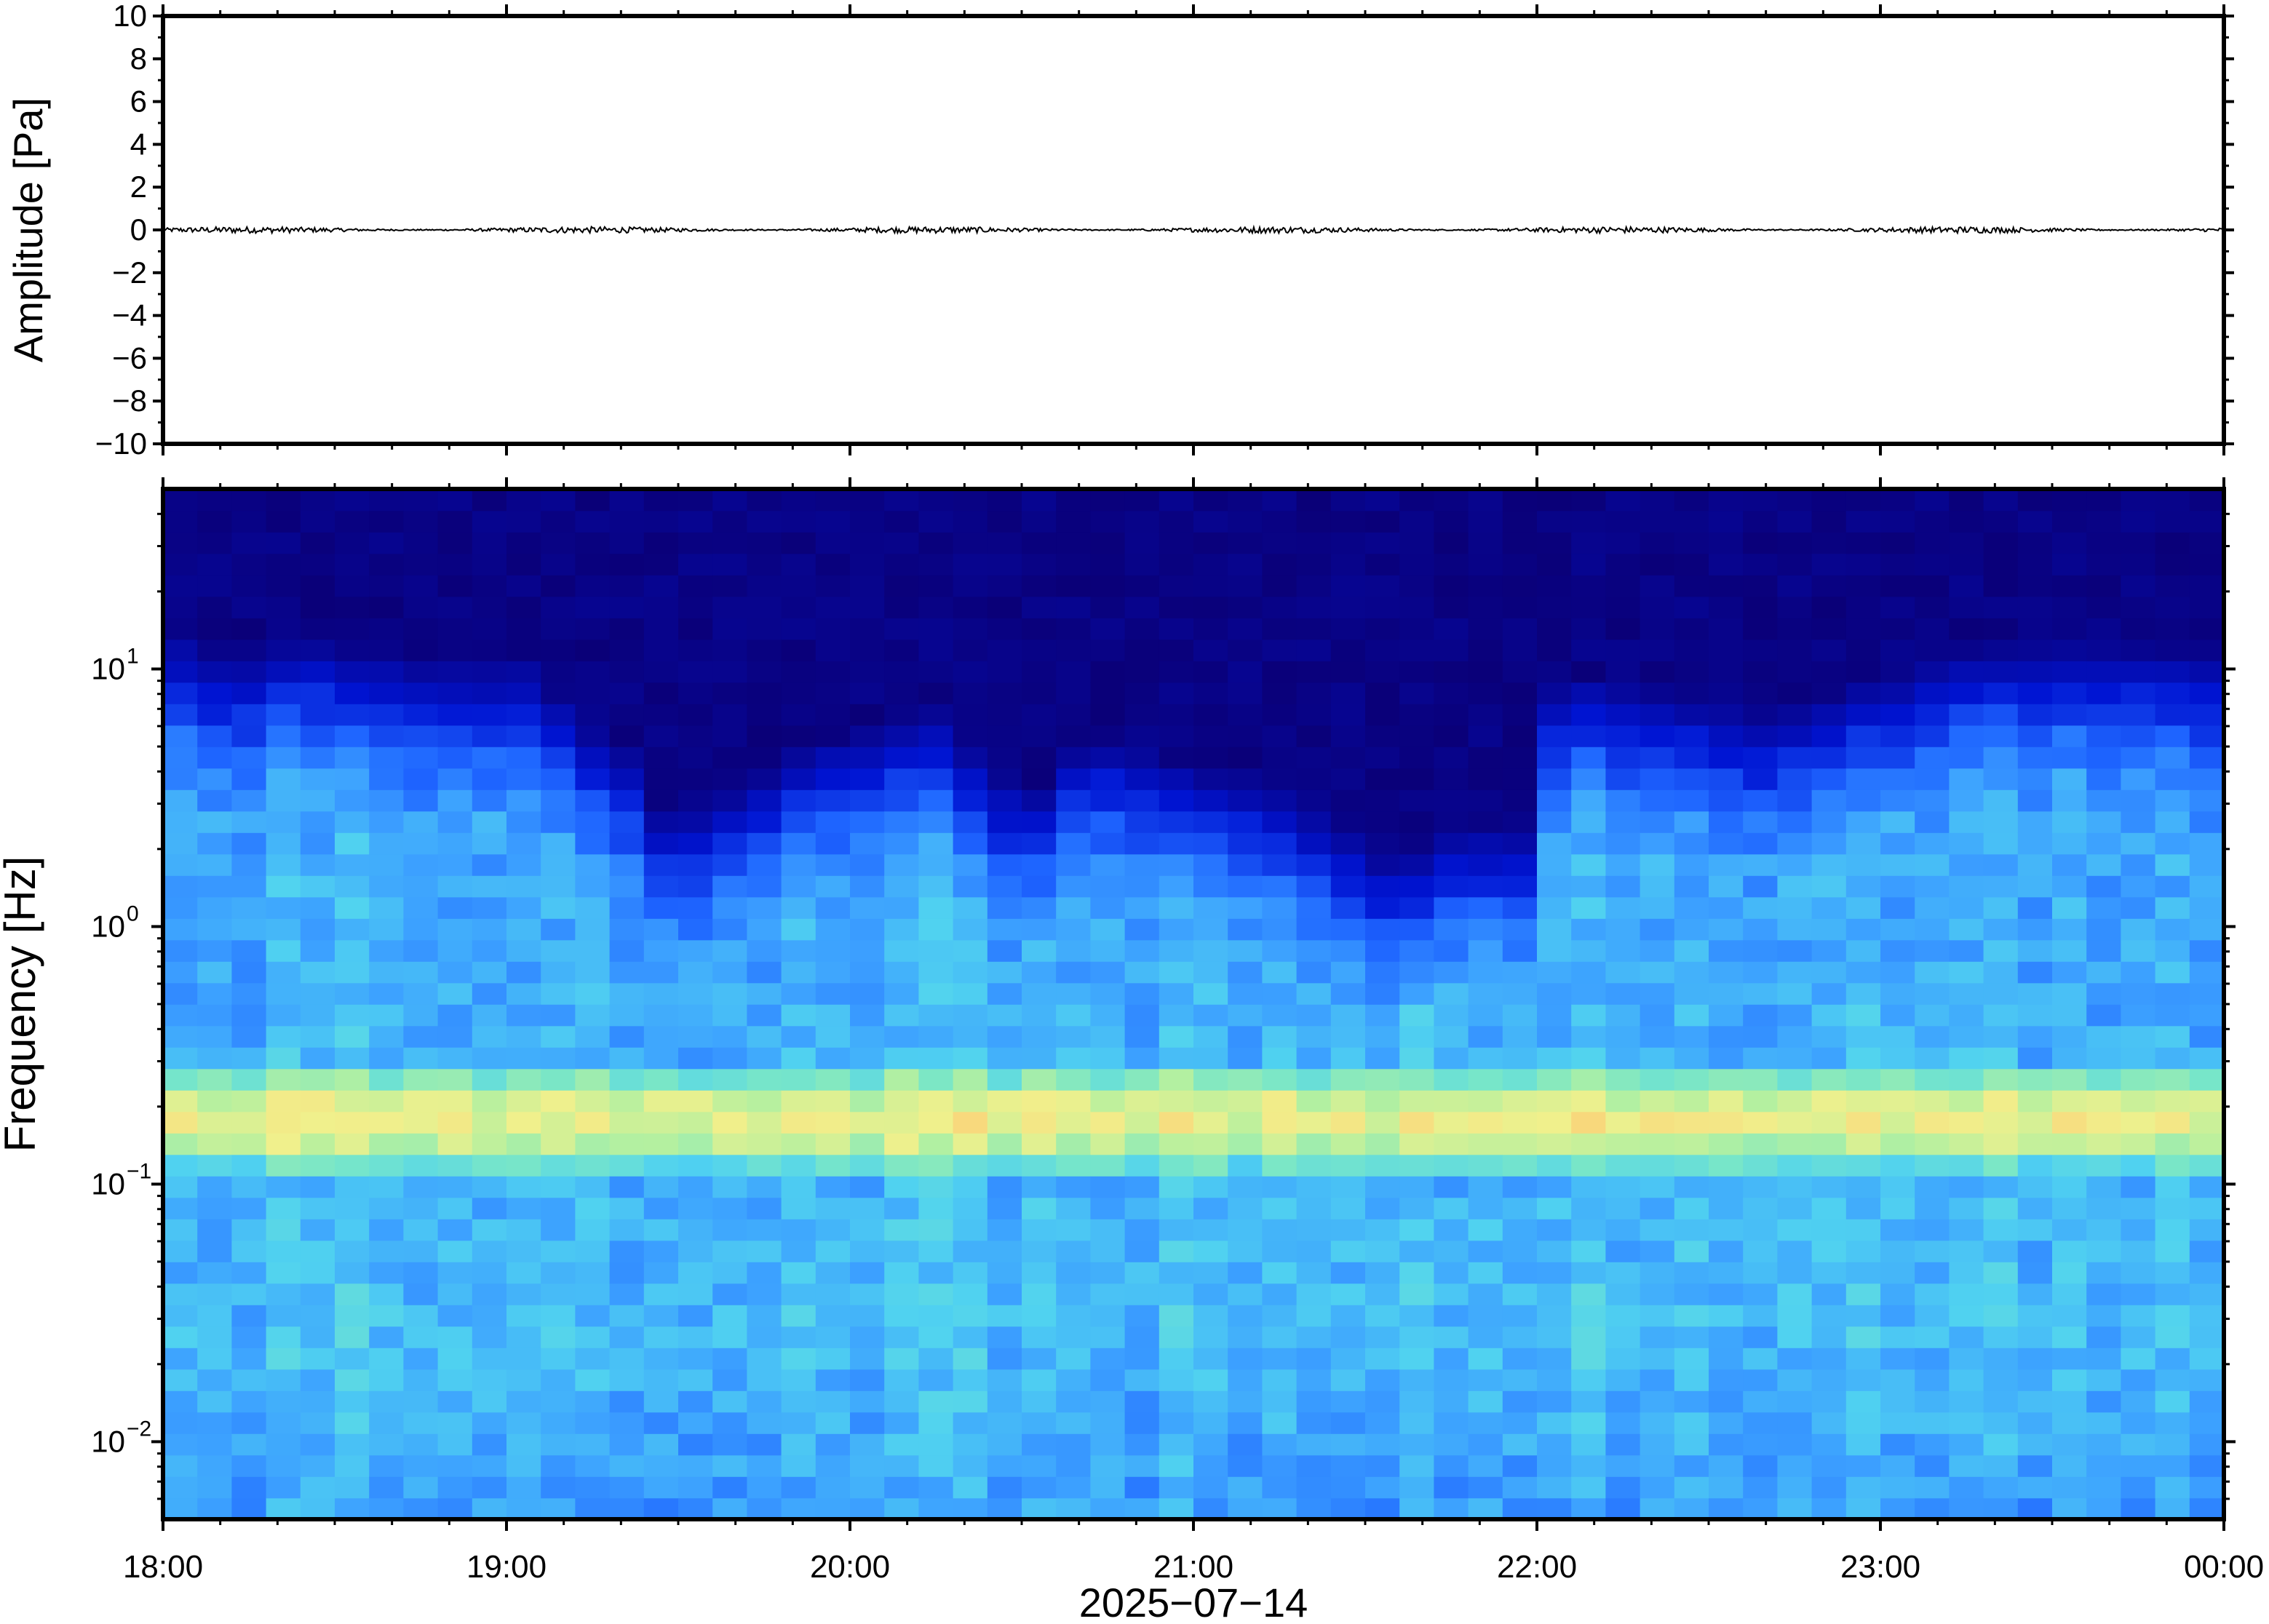 The width and height of the screenshot is (2269, 1624). What do you see at coordinates (108, 668) in the screenshot?
I see `spectrogram-y-tick-label: 10` at bounding box center [108, 668].